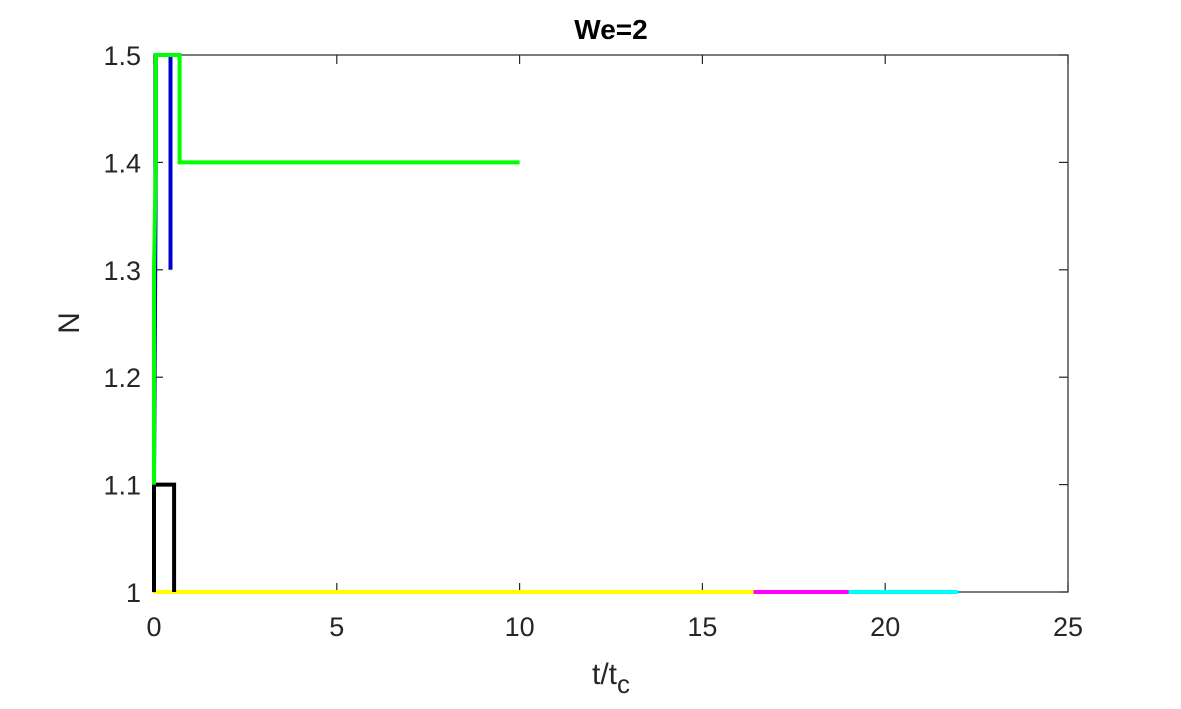  I want to click on x-tick-label: 25, so click(1068, 627).